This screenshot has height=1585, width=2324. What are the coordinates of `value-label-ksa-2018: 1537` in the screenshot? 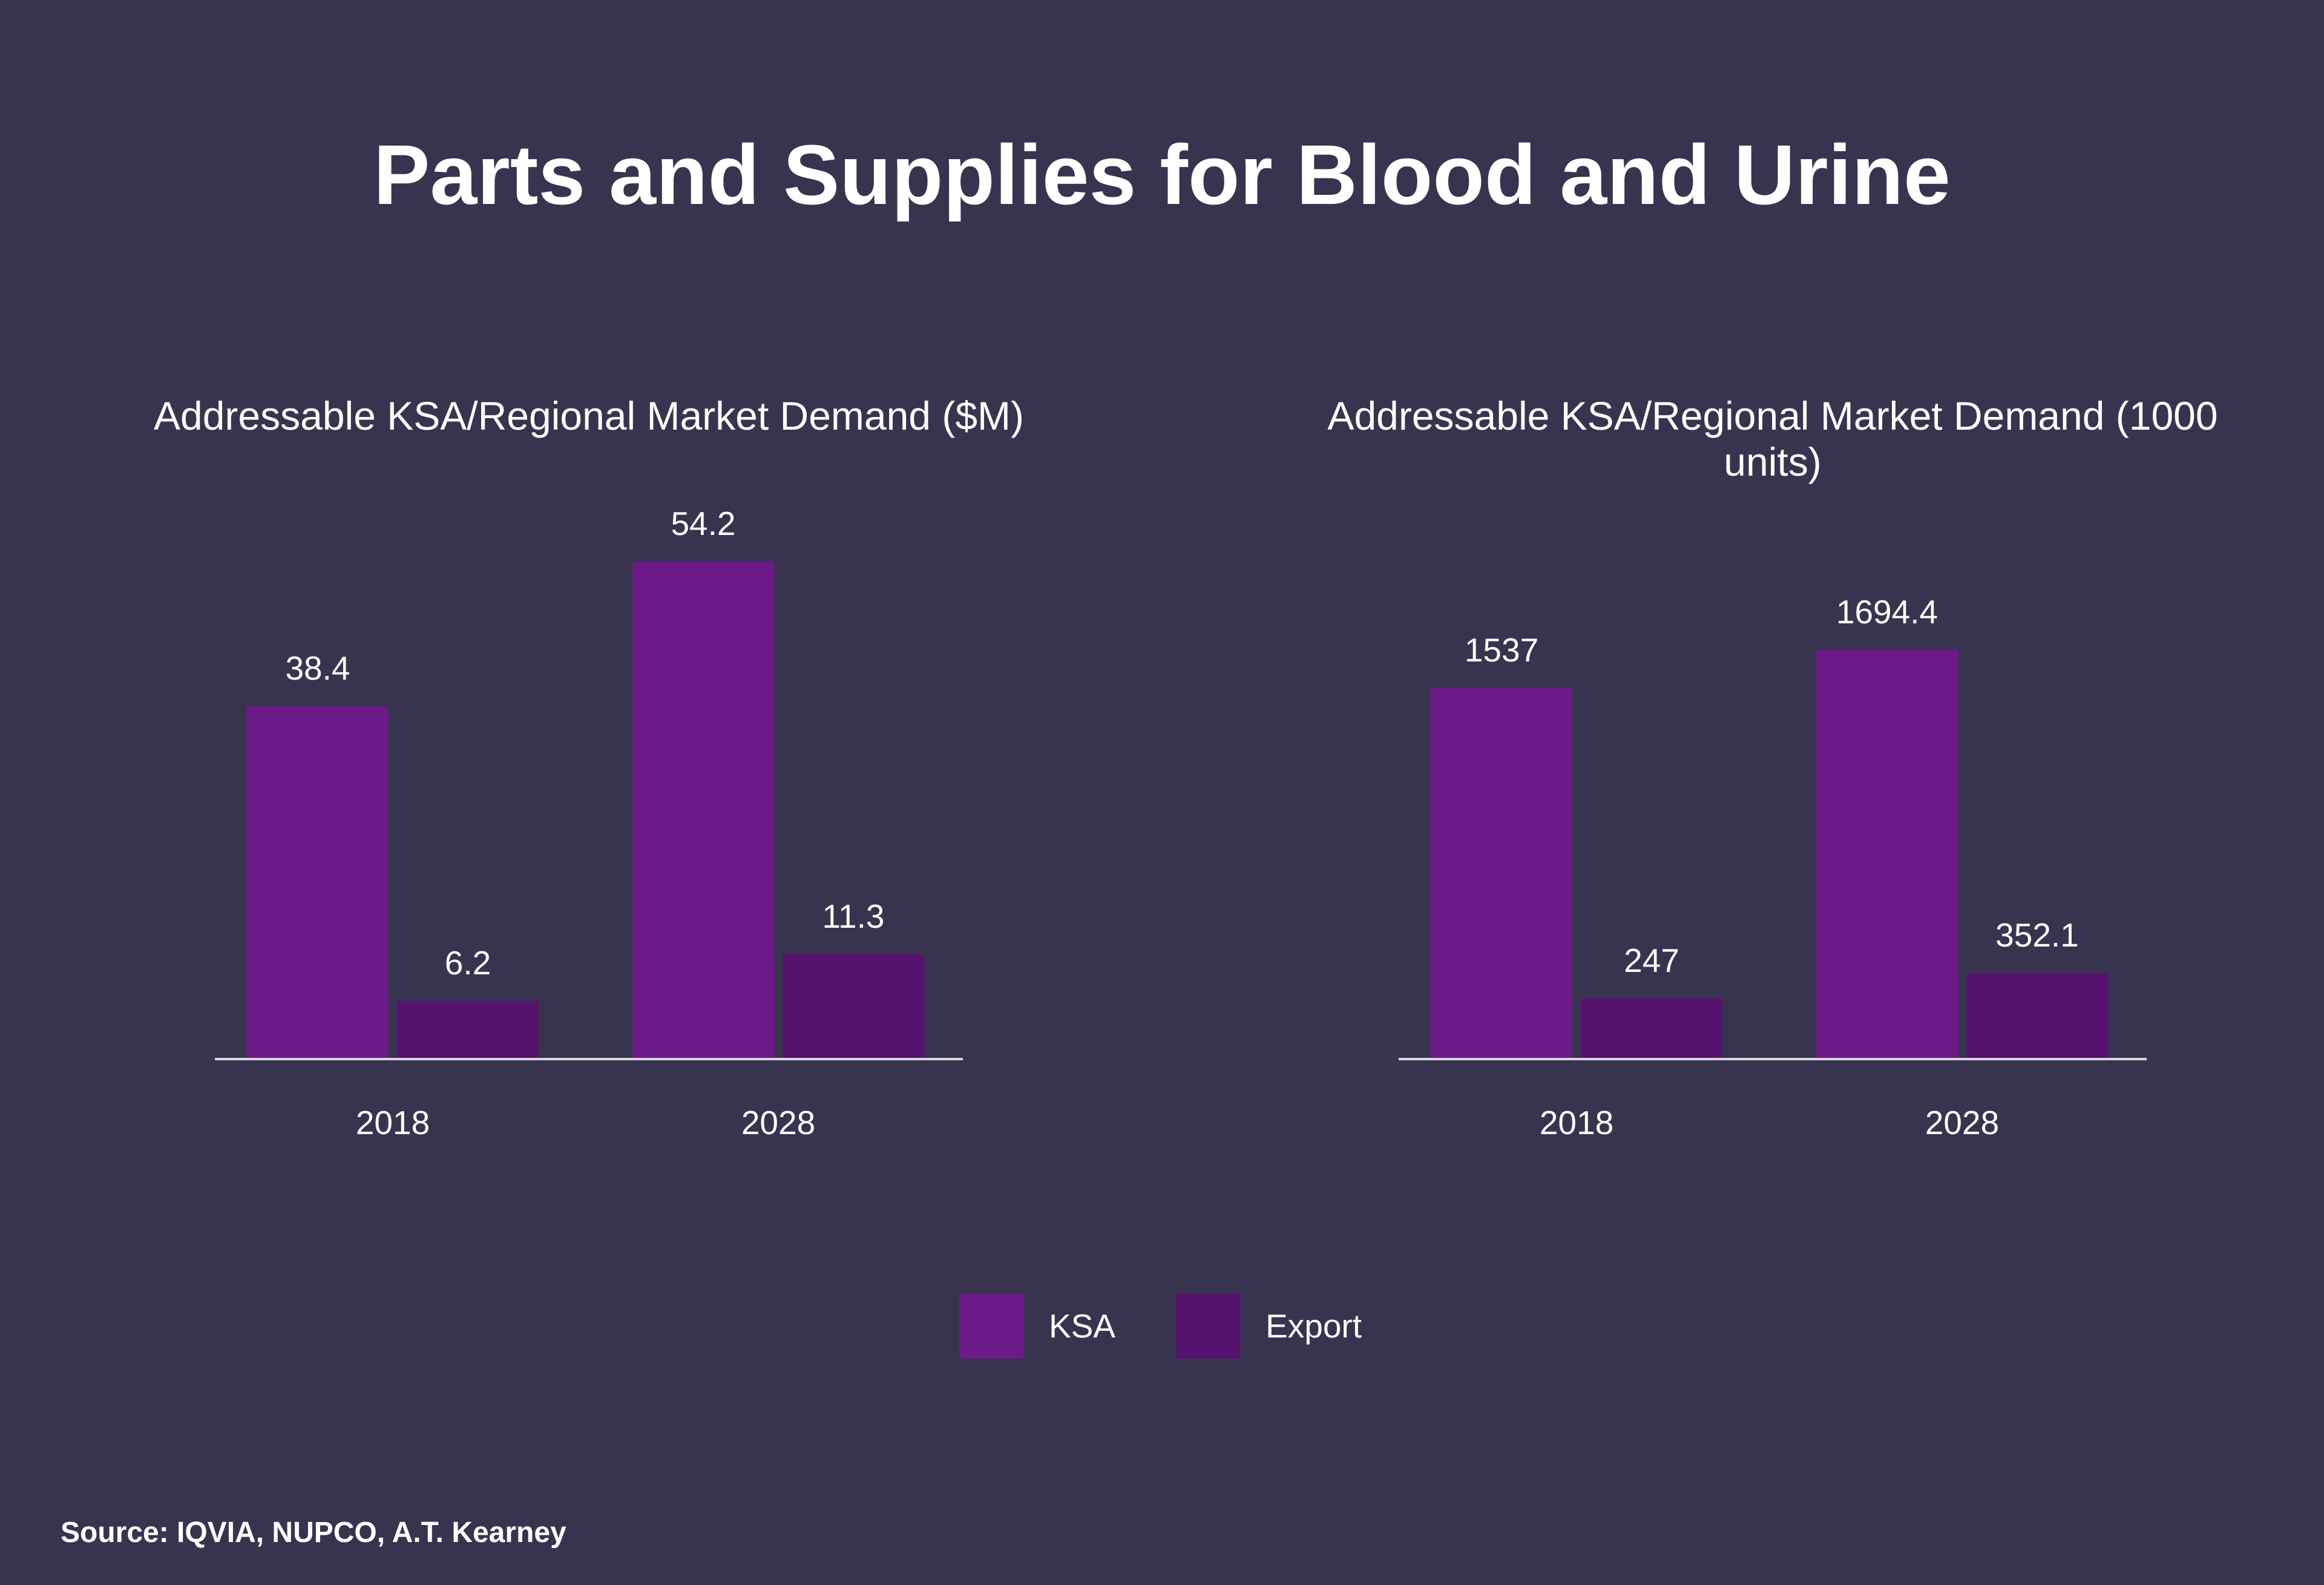 It's located at (1501, 650).